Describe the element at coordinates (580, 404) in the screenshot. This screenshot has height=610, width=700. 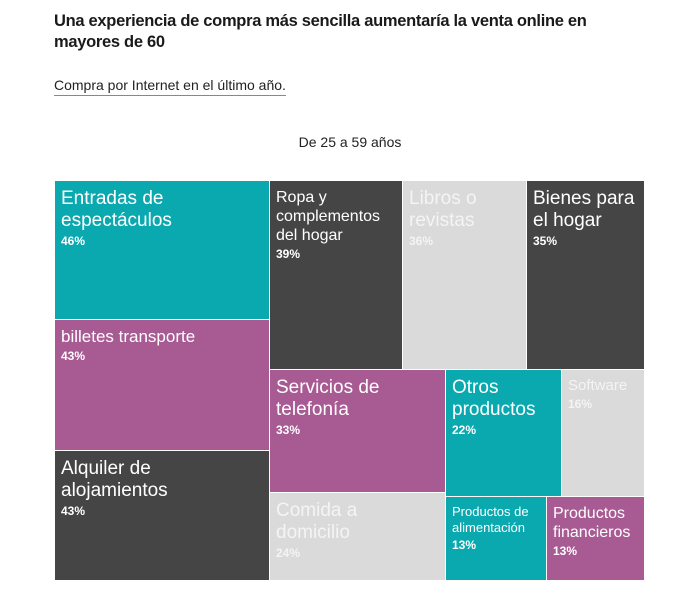
I see `cell-value: 16%` at that location.